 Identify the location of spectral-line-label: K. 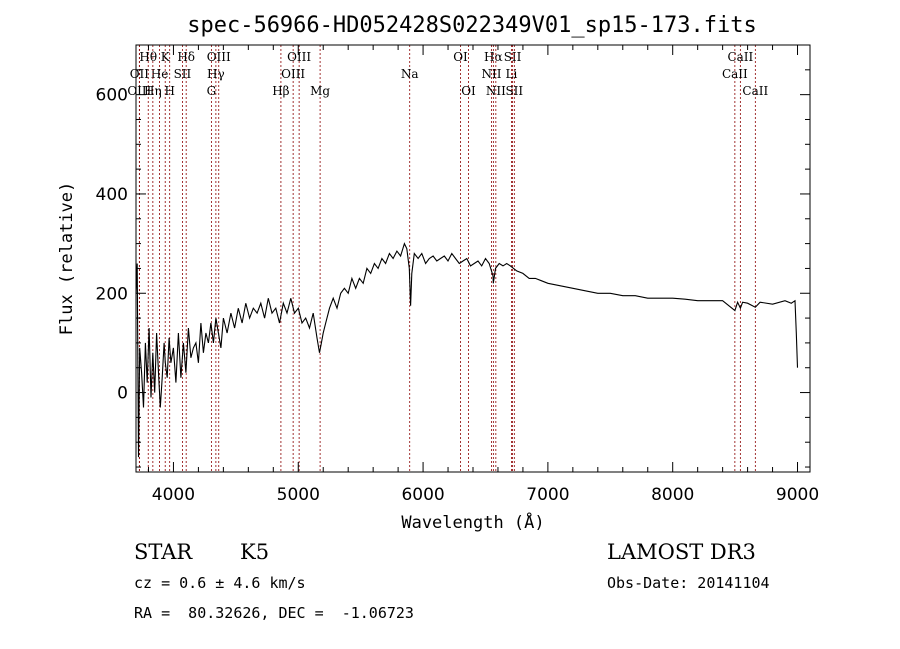
(166, 57).